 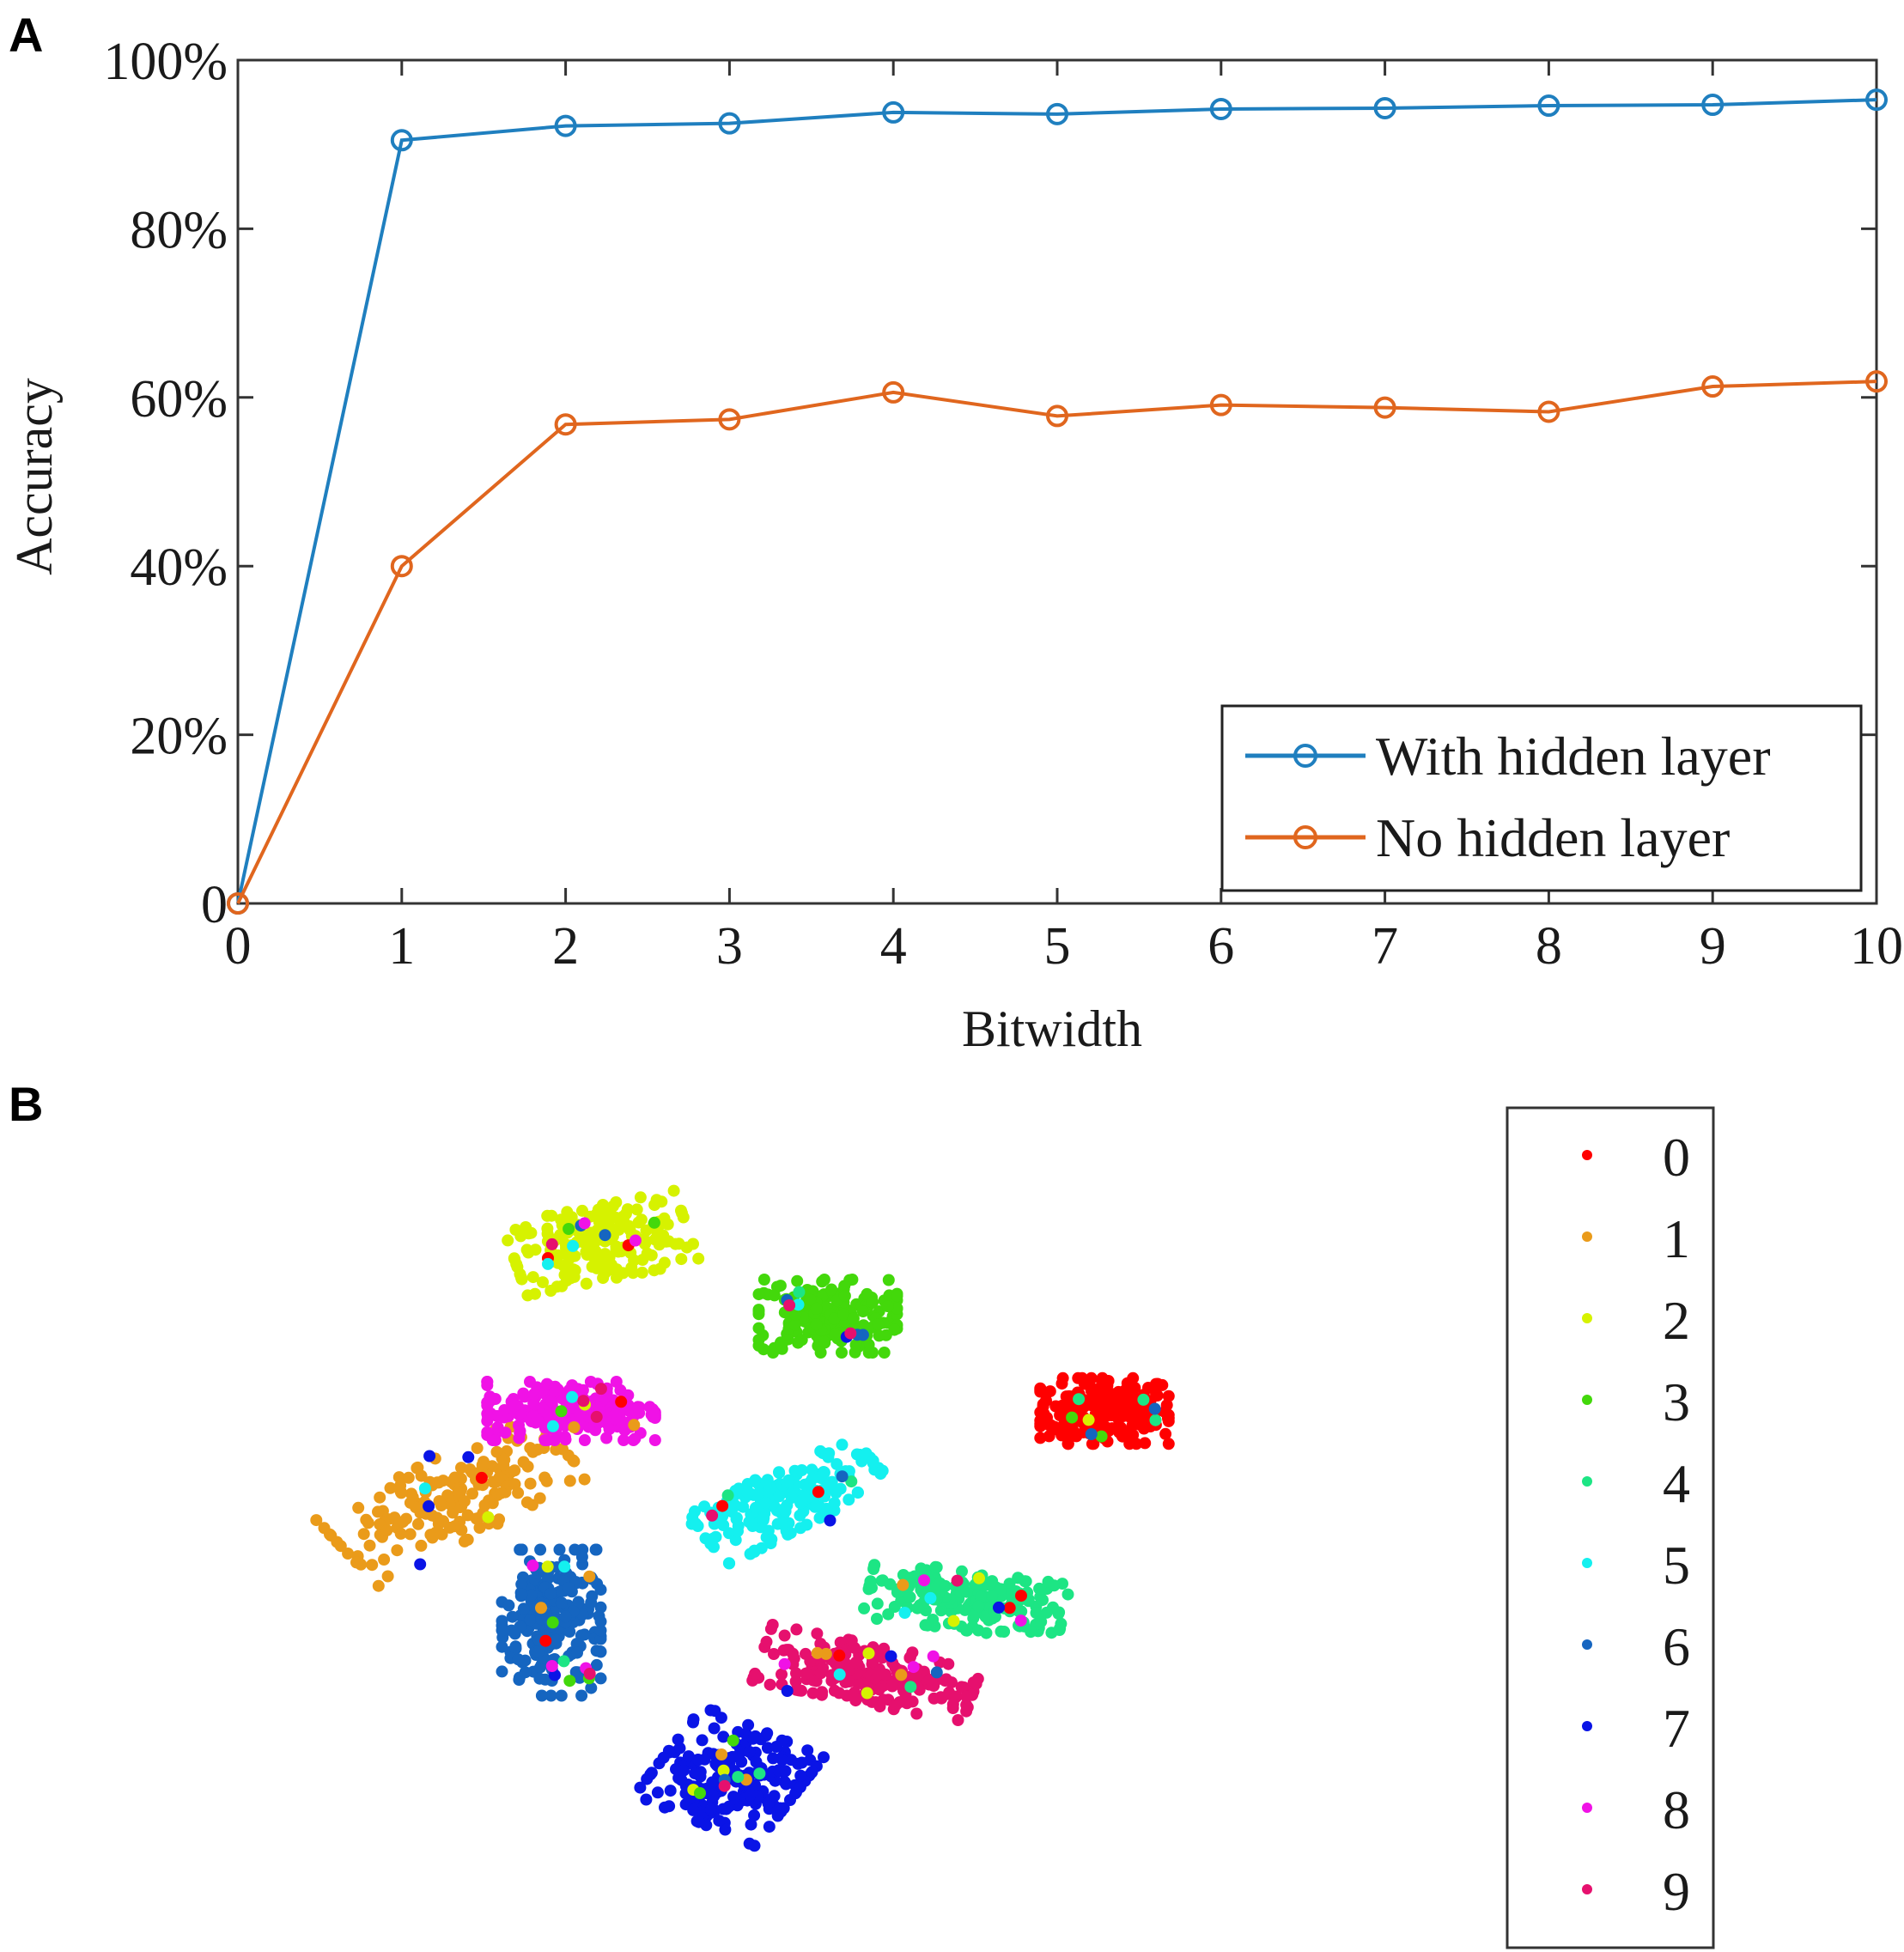 I want to click on legend-b-box, so click(x=1610, y=1527).